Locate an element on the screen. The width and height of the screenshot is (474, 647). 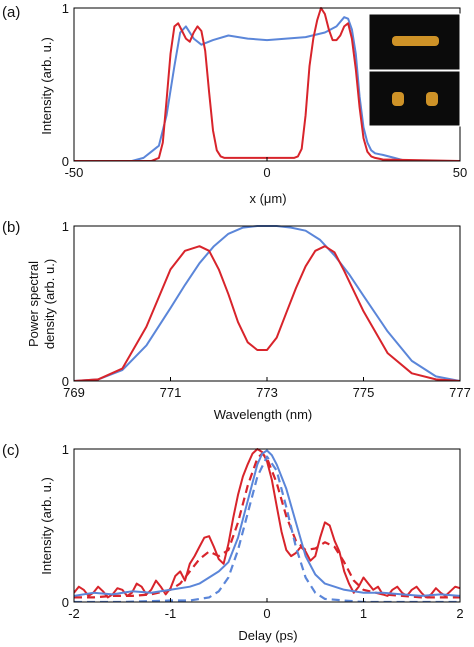
panel-b-xtick-label: 777 is located at coordinates (460, 392).